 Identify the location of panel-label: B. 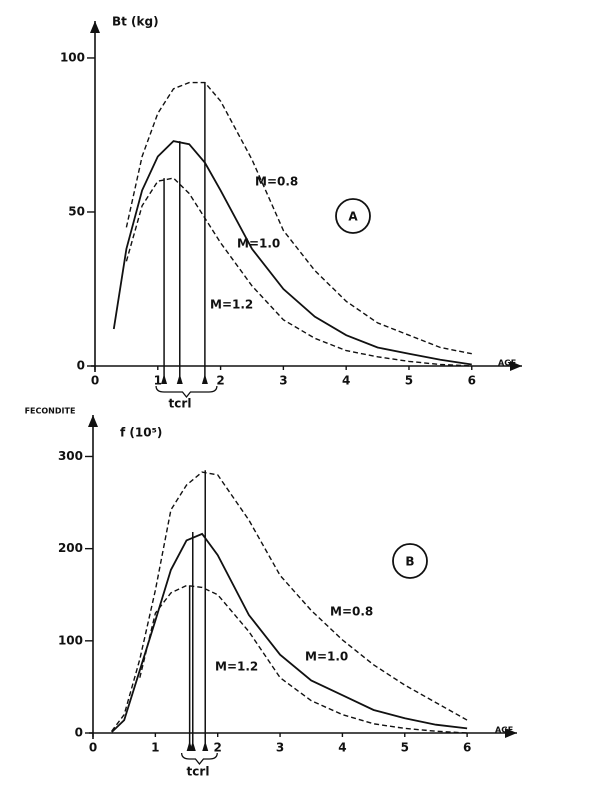
(409, 562).